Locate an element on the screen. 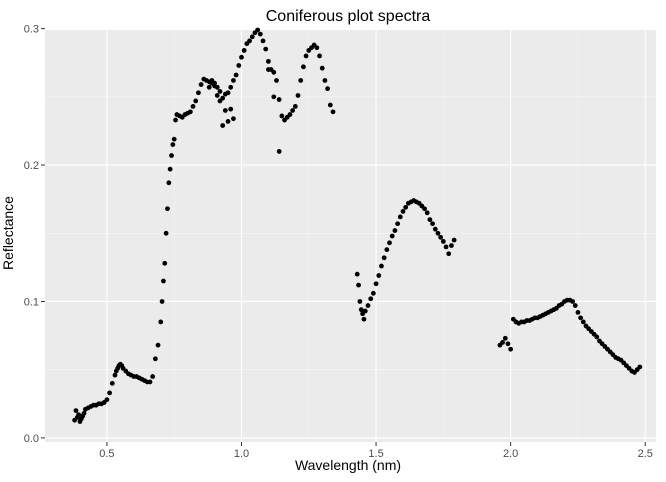 The image size is (666, 482). y-axis-title: Reflectance is located at coordinates (8, 233).